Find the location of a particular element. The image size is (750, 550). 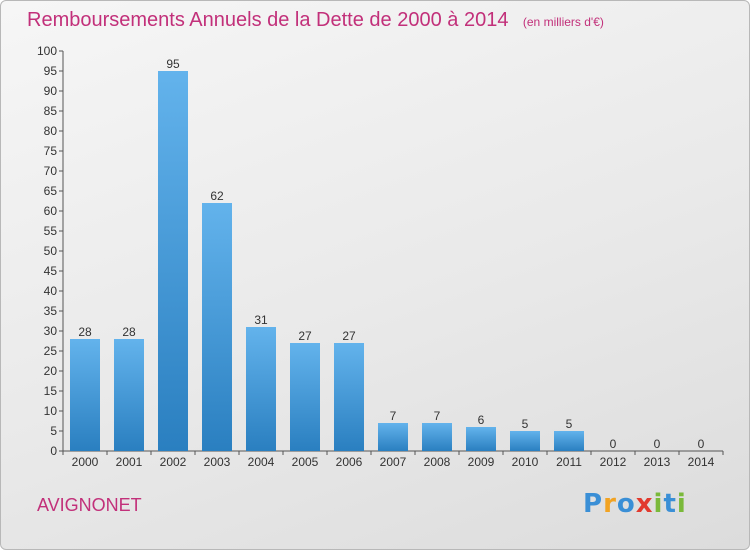

y-tick-label: 90 is located at coordinates (51, 91).